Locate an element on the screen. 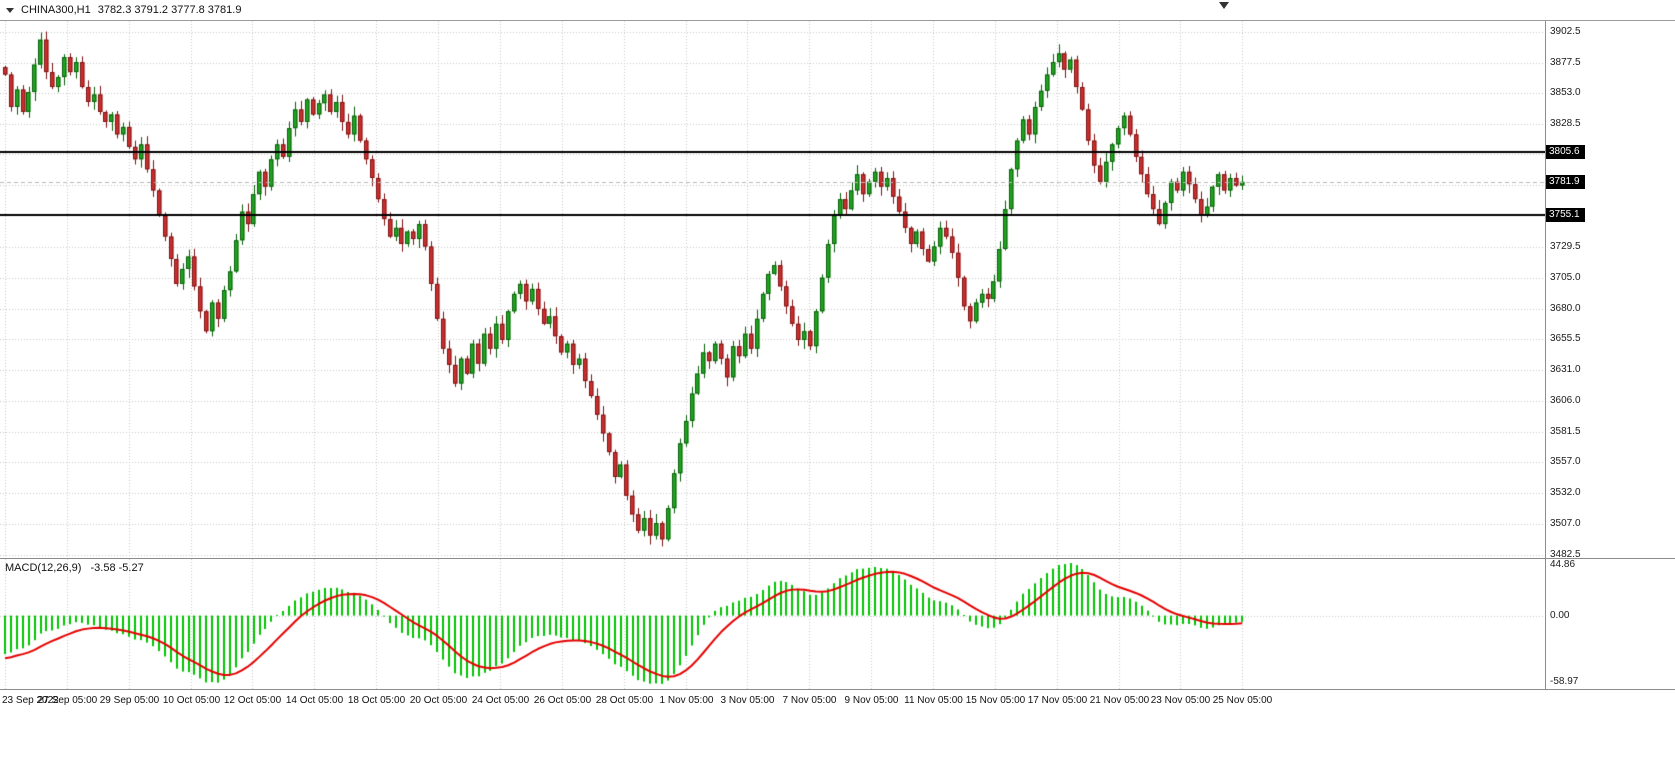 The height and width of the screenshot is (763, 1675). symbol-dropdown-icon is located at coordinates (10, 10).